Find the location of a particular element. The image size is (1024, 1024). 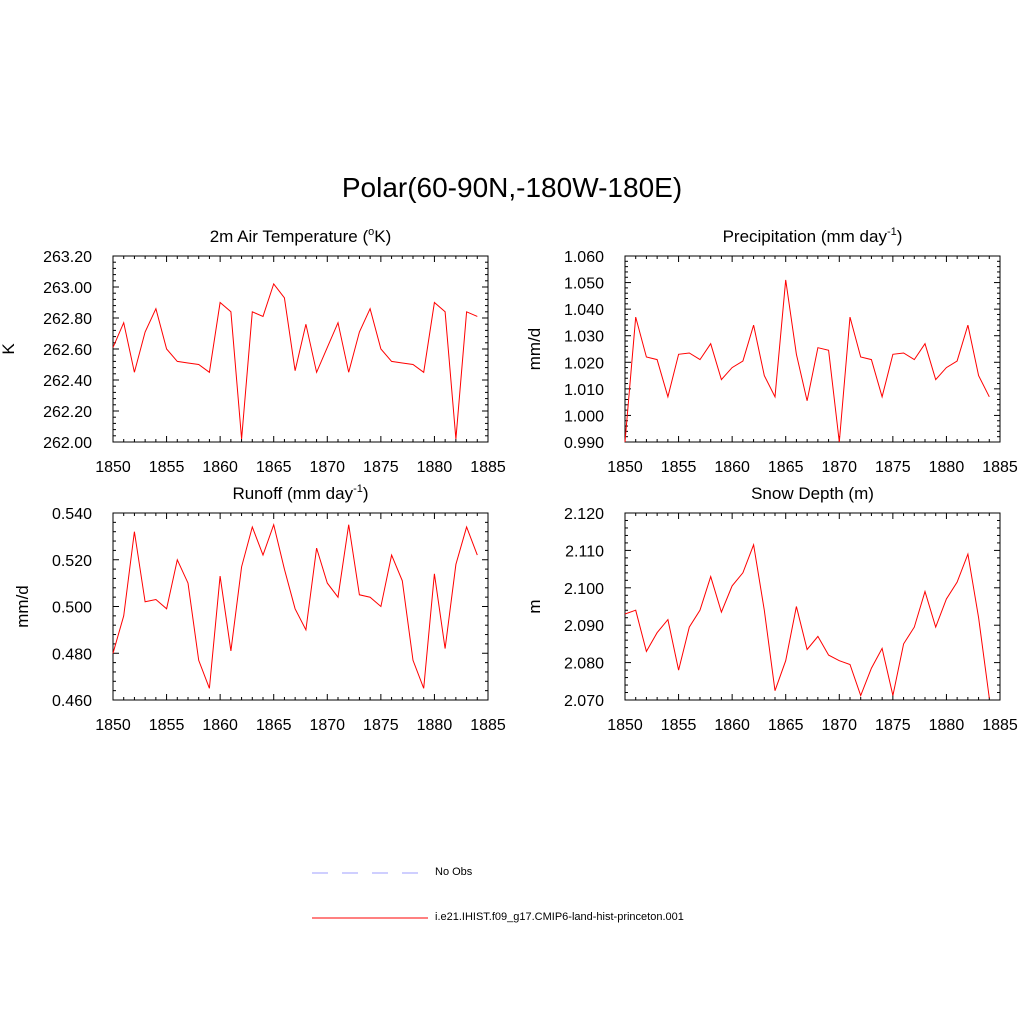

panel-1-xtick-label: 1885 is located at coordinates (488, 467).